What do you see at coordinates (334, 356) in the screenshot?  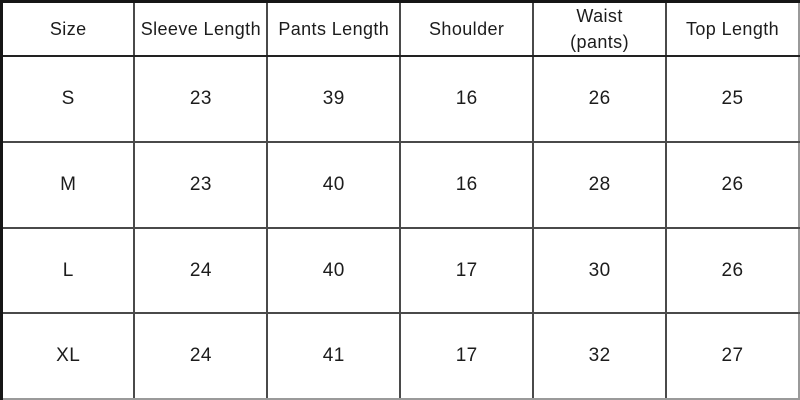 I see `table-cell: 41` at bounding box center [334, 356].